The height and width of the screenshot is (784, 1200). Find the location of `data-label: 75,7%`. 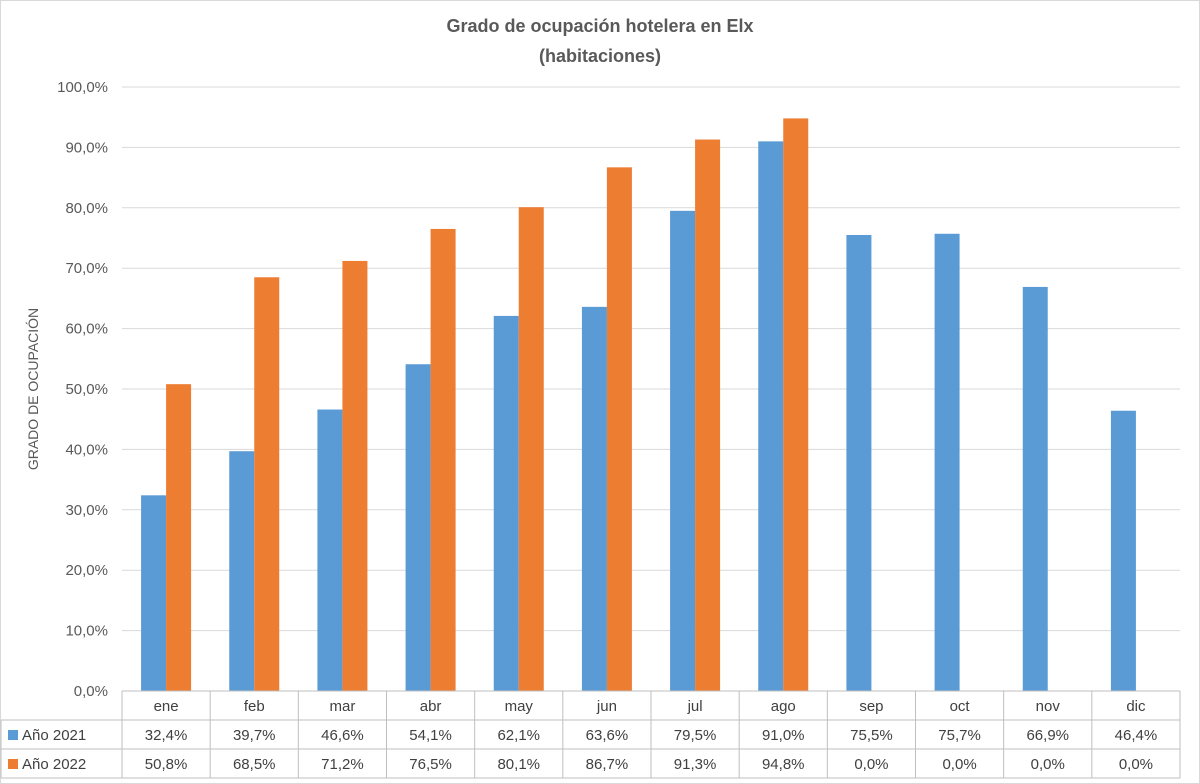

data-label: 75,7% is located at coordinates (959, 735).